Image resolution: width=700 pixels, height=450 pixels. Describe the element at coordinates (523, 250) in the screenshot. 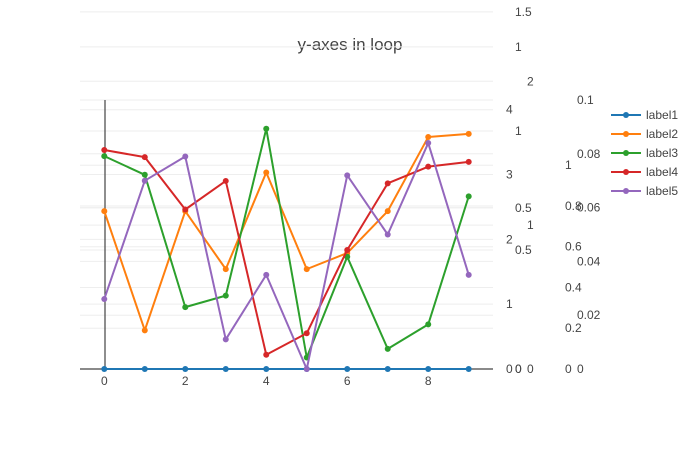

I see `y-tick-label-y4: 0.5` at that location.